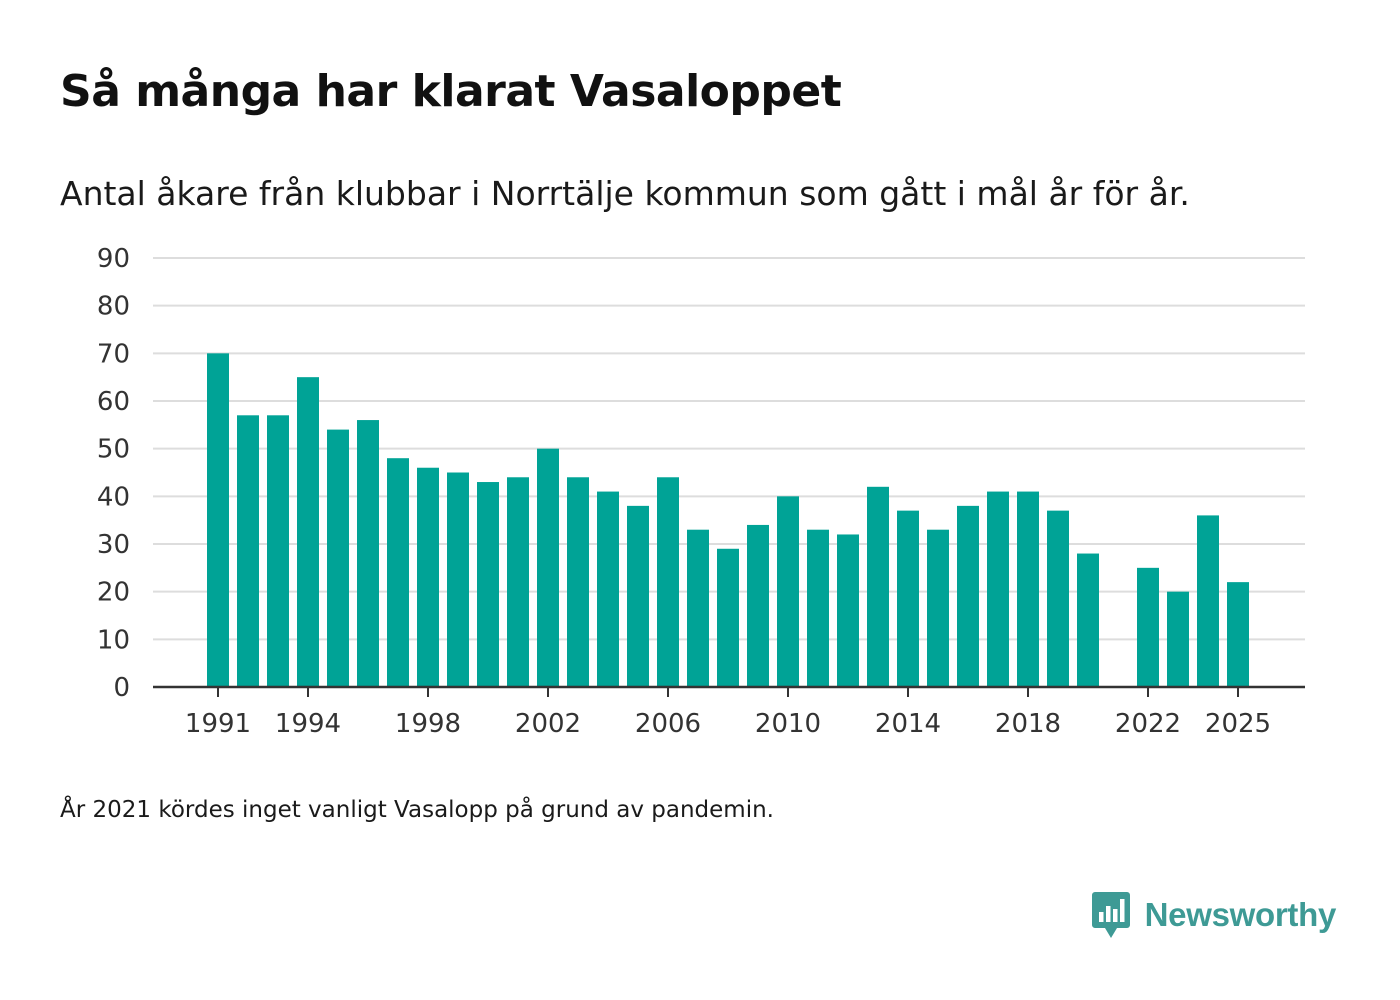 The image size is (1400, 1000). What do you see at coordinates (1240, 914) in the screenshot?
I see `brand-name: Newsworthy` at bounding box center [1240, 914].